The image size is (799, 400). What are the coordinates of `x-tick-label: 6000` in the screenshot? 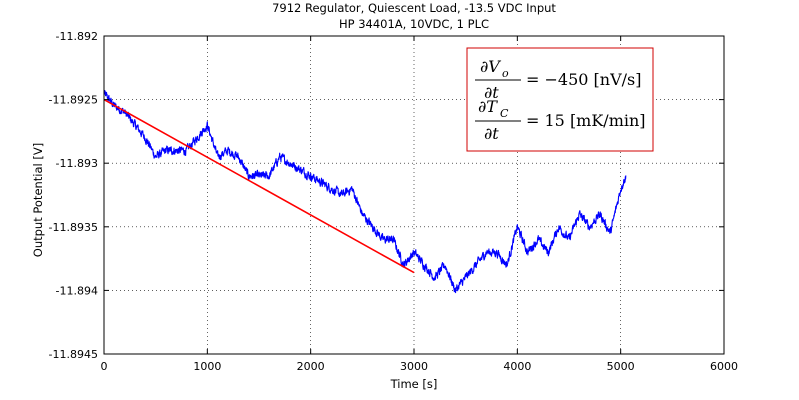 It's located at (724, 366).